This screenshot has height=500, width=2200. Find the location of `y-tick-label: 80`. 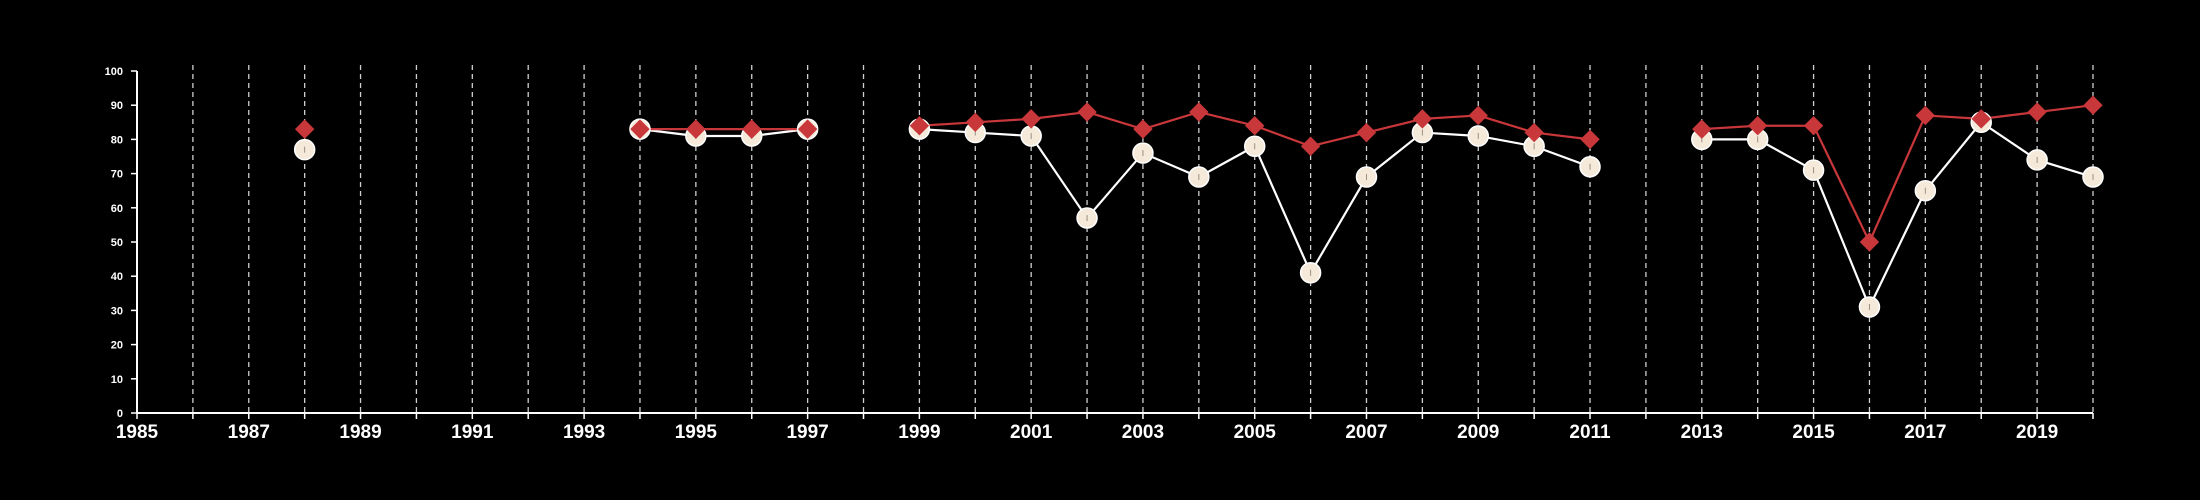

y-tick-label: 80 is located at coordinates (117, 140).